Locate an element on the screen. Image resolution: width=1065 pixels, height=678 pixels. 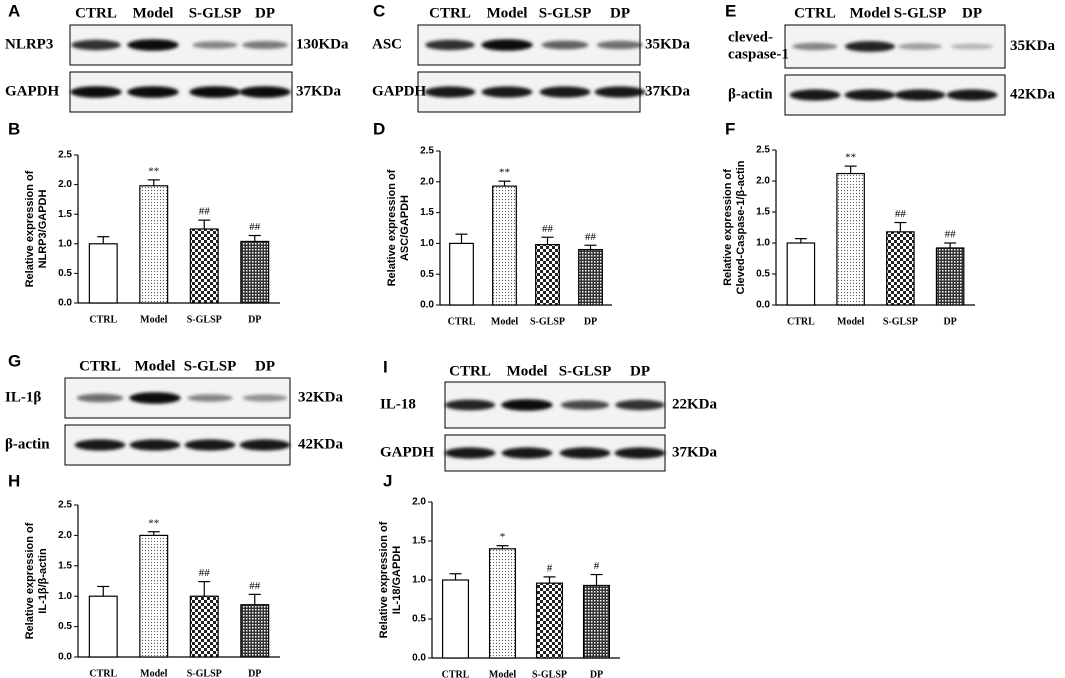
y-axis-title: Cleved-Caspase-1/β-actin is located at coordinates (741, 227).